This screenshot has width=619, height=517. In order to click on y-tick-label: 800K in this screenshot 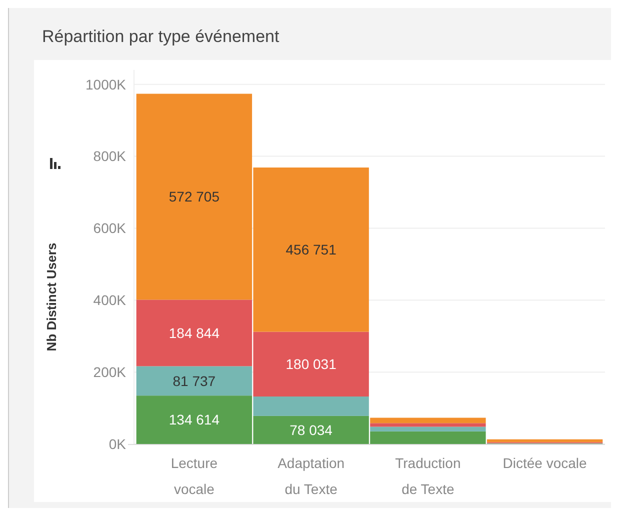, I will do `click(110, 156)`.